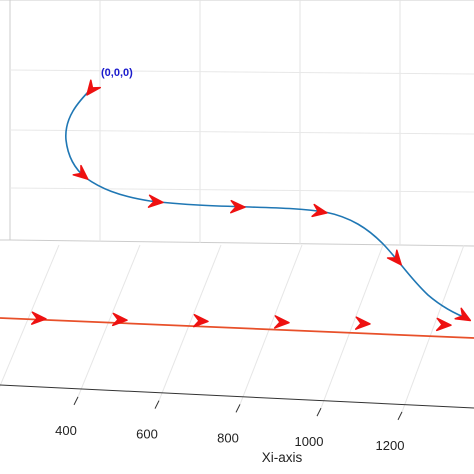 This screenshot has width=474, height=474. I want to click on reference-line, so click(237, 328).